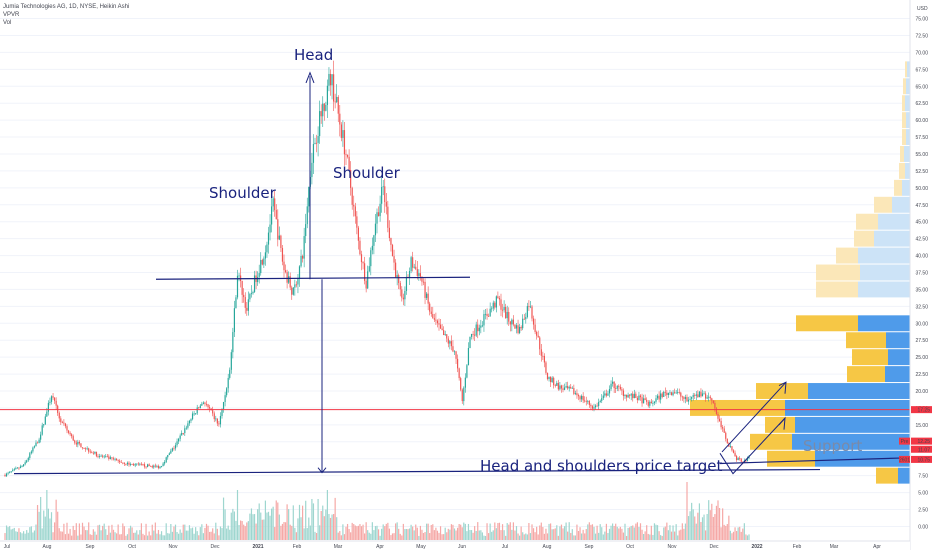 This screenshot has height=550, width=932. What do you see at coordinates (132, 547) in the screenshot?
I see `time-tick-label: Oct` at bounding box center [132, 547].